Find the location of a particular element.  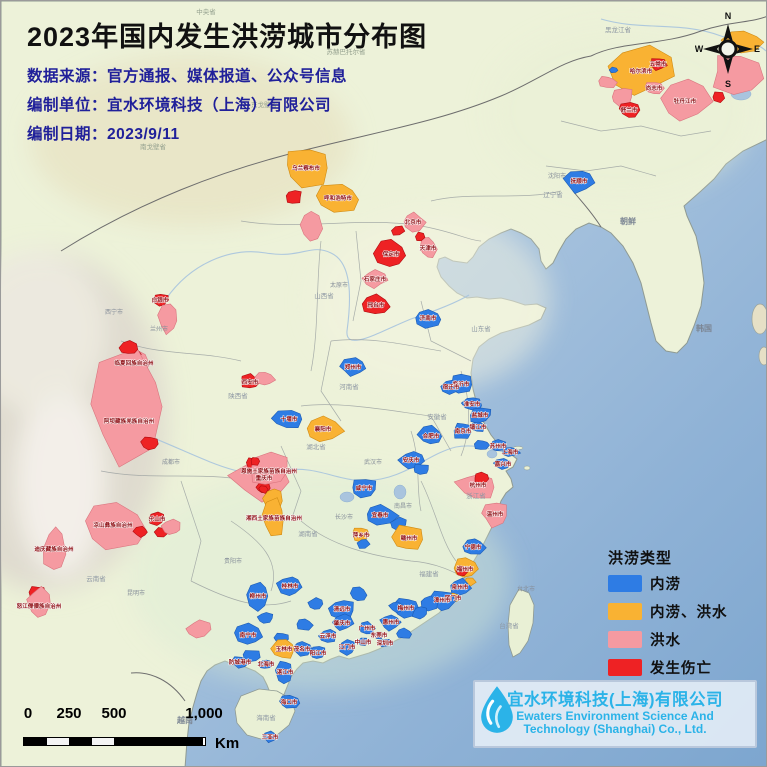

basemap-label: 湖北省 is located at coordinates (316, 446).